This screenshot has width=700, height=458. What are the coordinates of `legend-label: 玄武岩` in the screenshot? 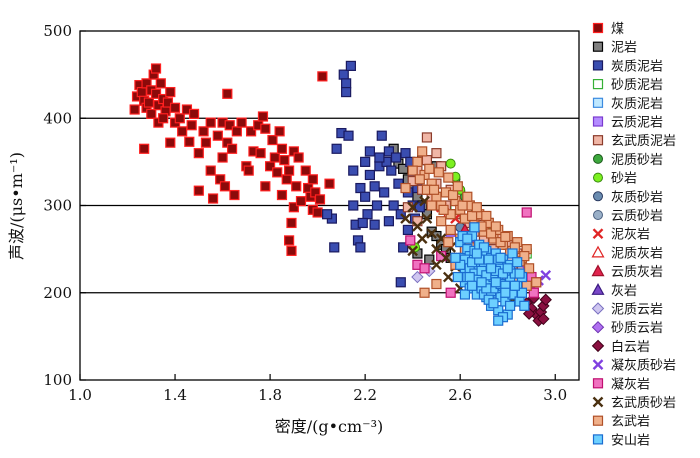 It's located at (630, 422).